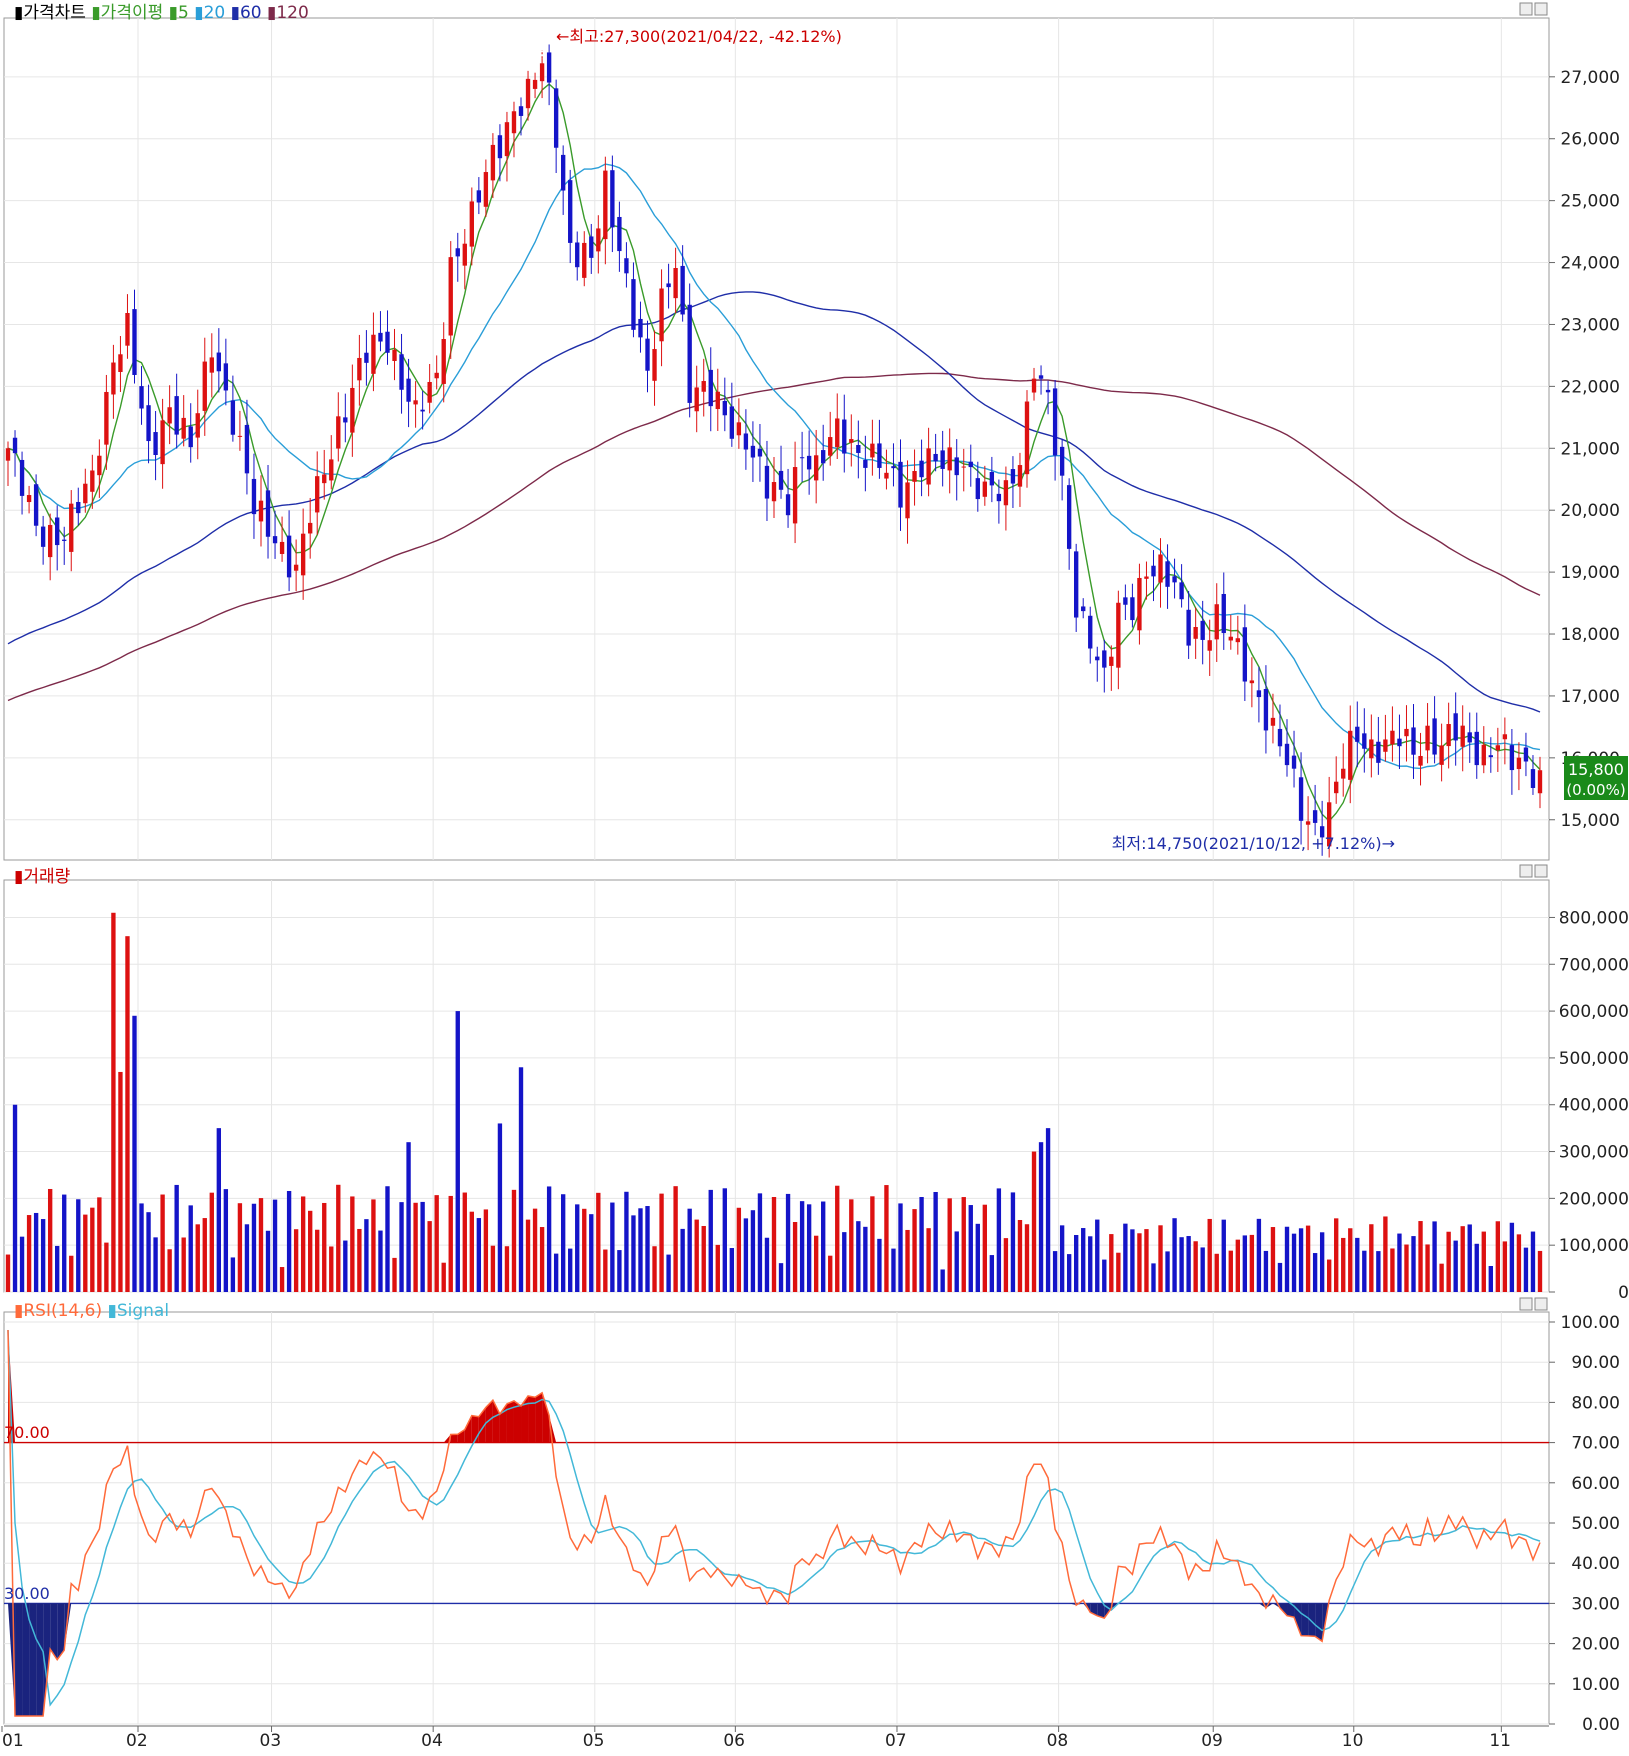 The image size is (1629, 1756). Describe the element at coordinates (285, 13) in the screenshot. I see `legend-item: ▮120` at that location.